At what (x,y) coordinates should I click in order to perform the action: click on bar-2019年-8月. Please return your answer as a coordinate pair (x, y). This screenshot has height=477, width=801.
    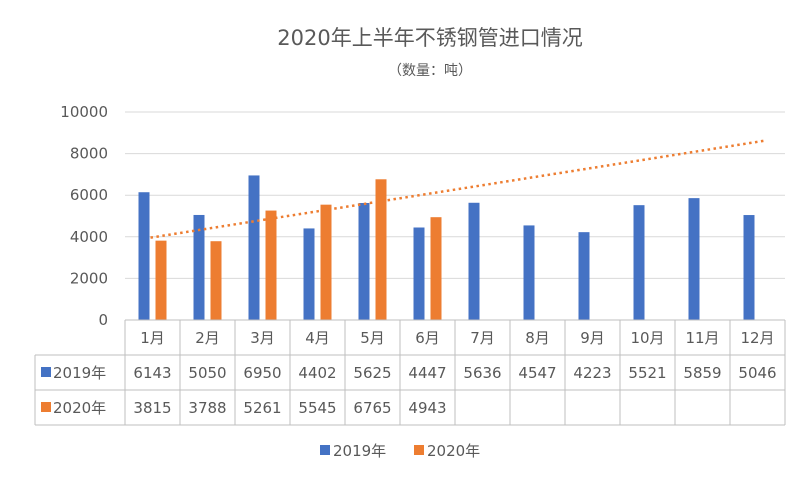
    Looking at the image, I should click on (529, 272).